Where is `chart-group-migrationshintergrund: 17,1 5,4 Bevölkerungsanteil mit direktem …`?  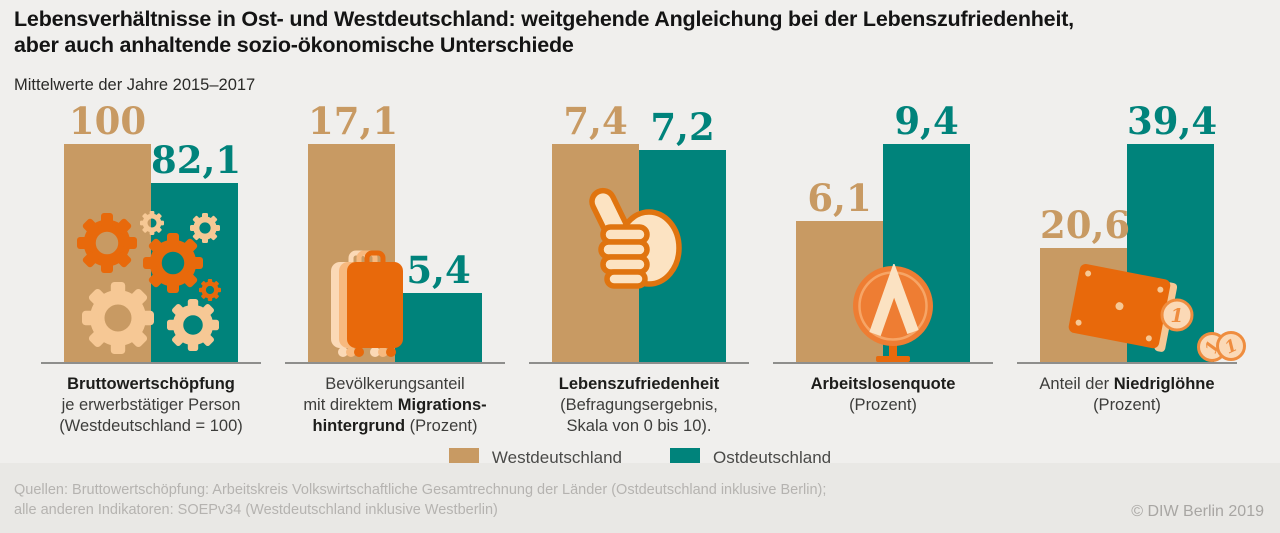 chart-group-migrationshintergrund: 17,1 5,4 Bevölkerungsanteil mit direktem … is located at coordinates (395, 267).